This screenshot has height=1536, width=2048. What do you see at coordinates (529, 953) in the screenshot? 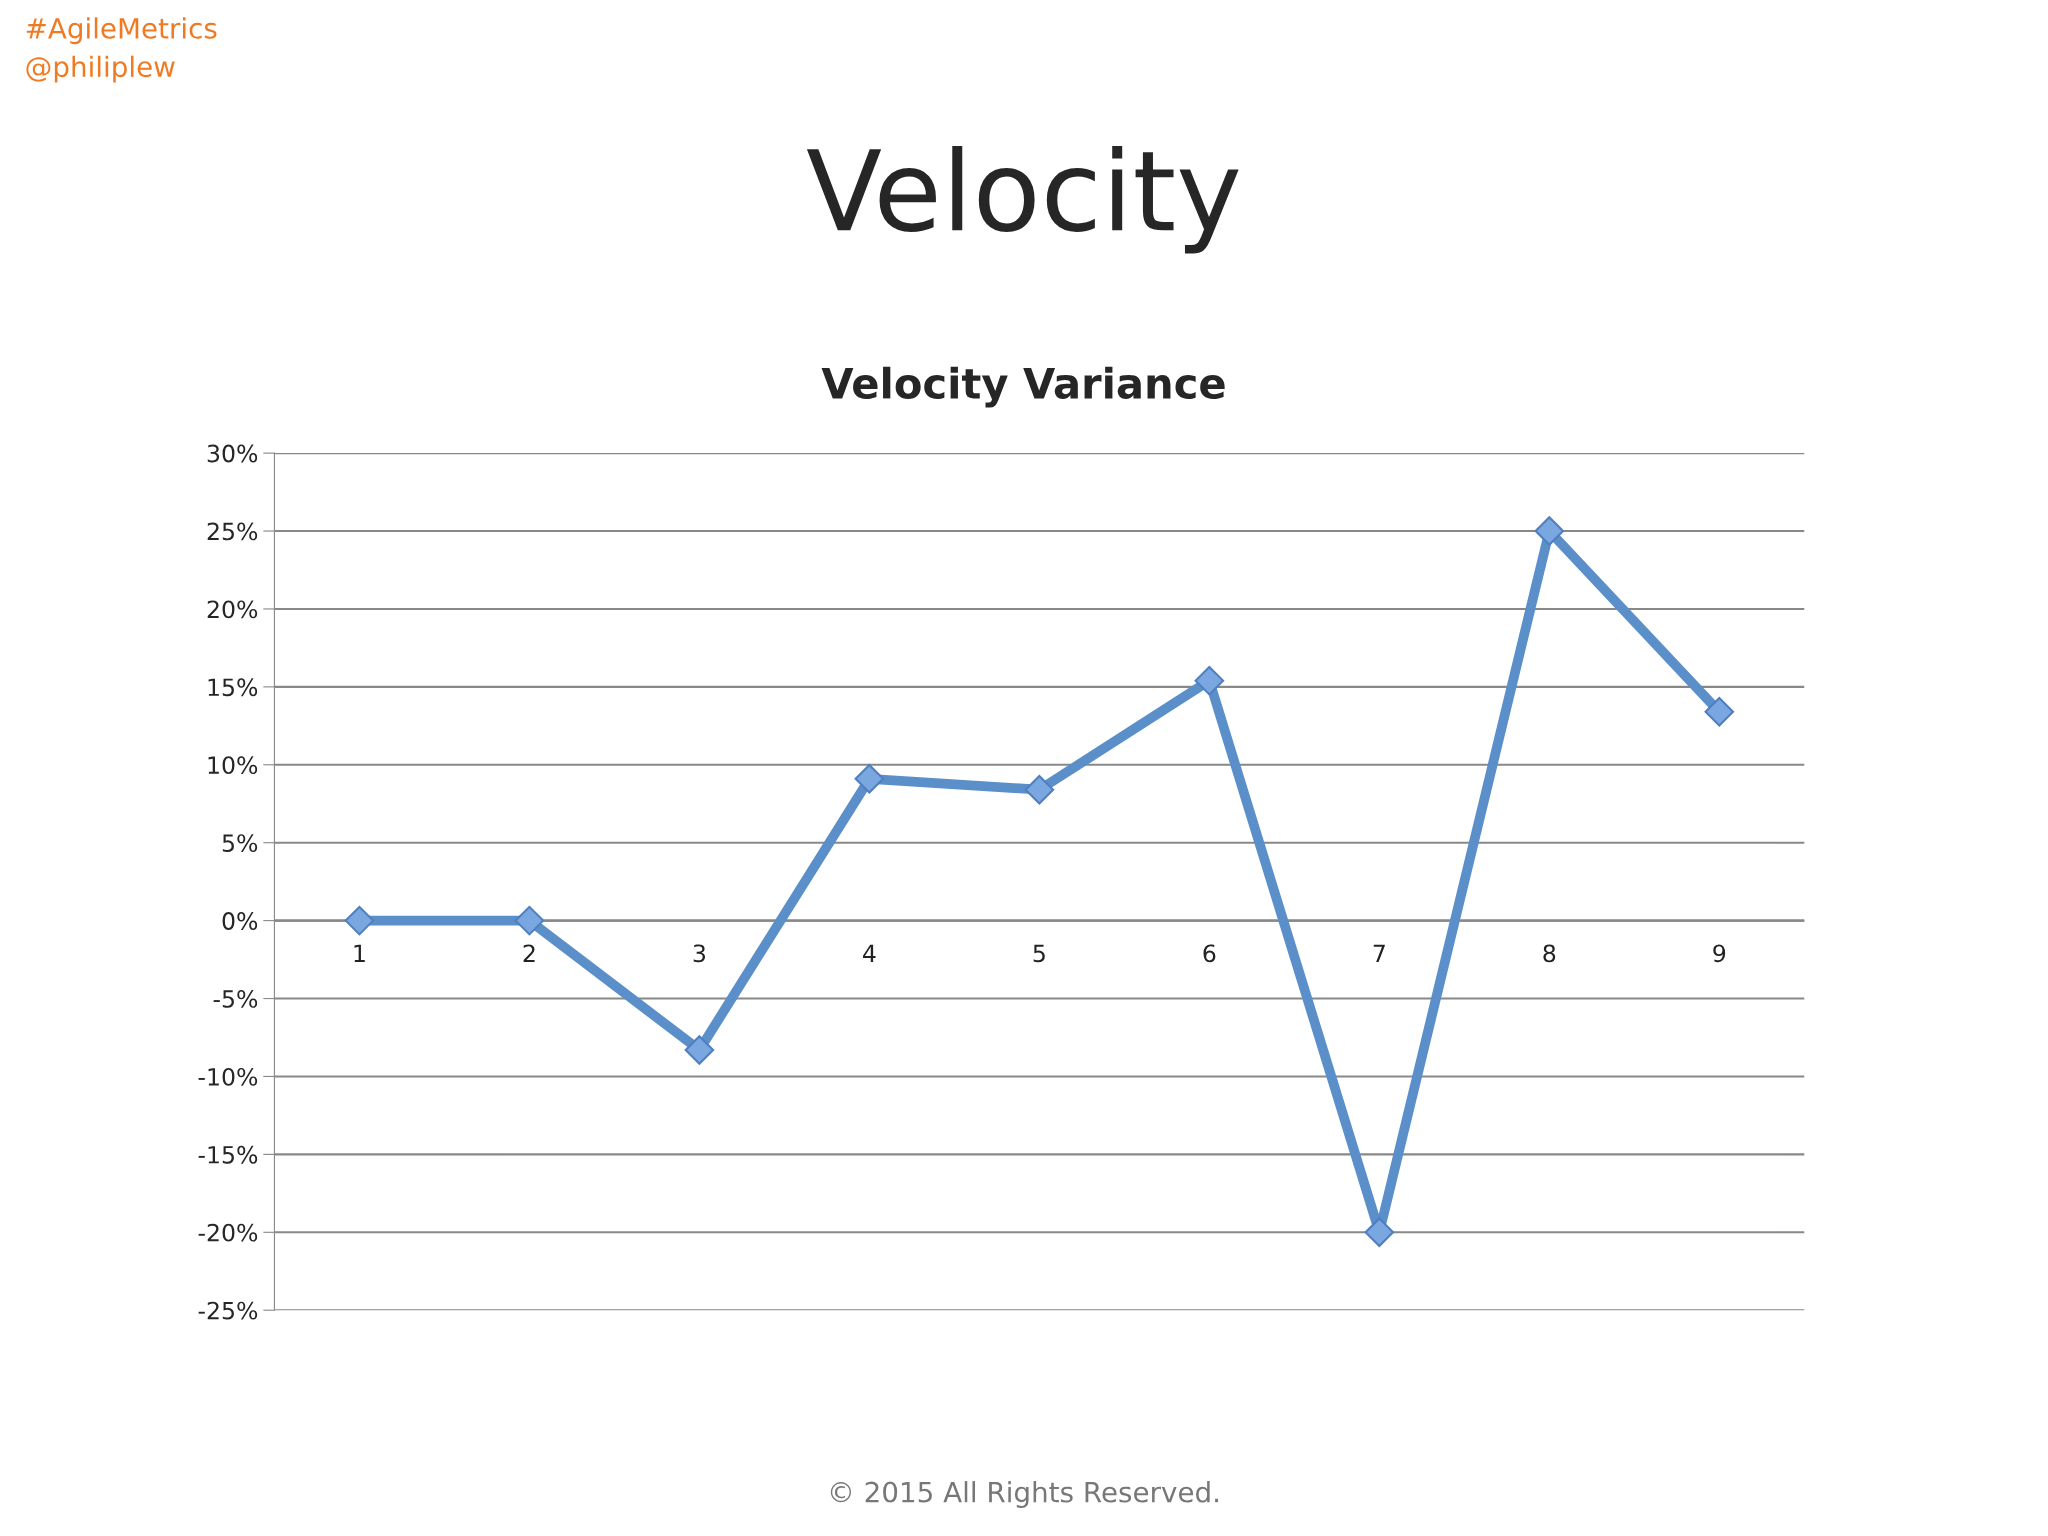
I see `x-tick-label: 2` at bounding box center [529, 953].